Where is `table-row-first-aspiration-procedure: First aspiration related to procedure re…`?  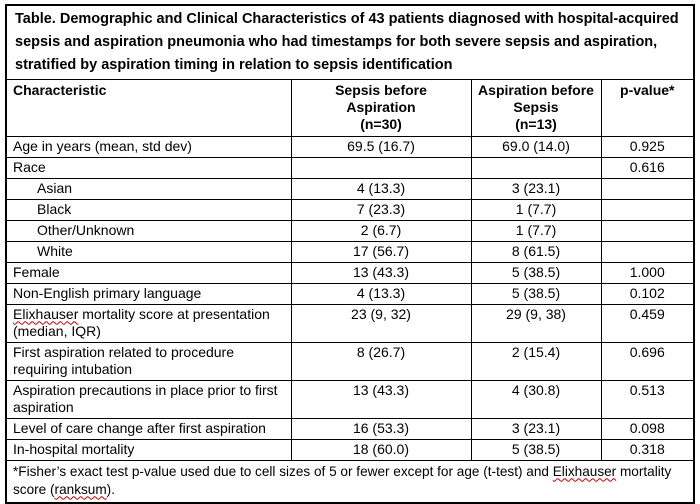 table-row-first-aspiration-procedure: First aspiration related to procedure re… is located at coordinates (350, 361).